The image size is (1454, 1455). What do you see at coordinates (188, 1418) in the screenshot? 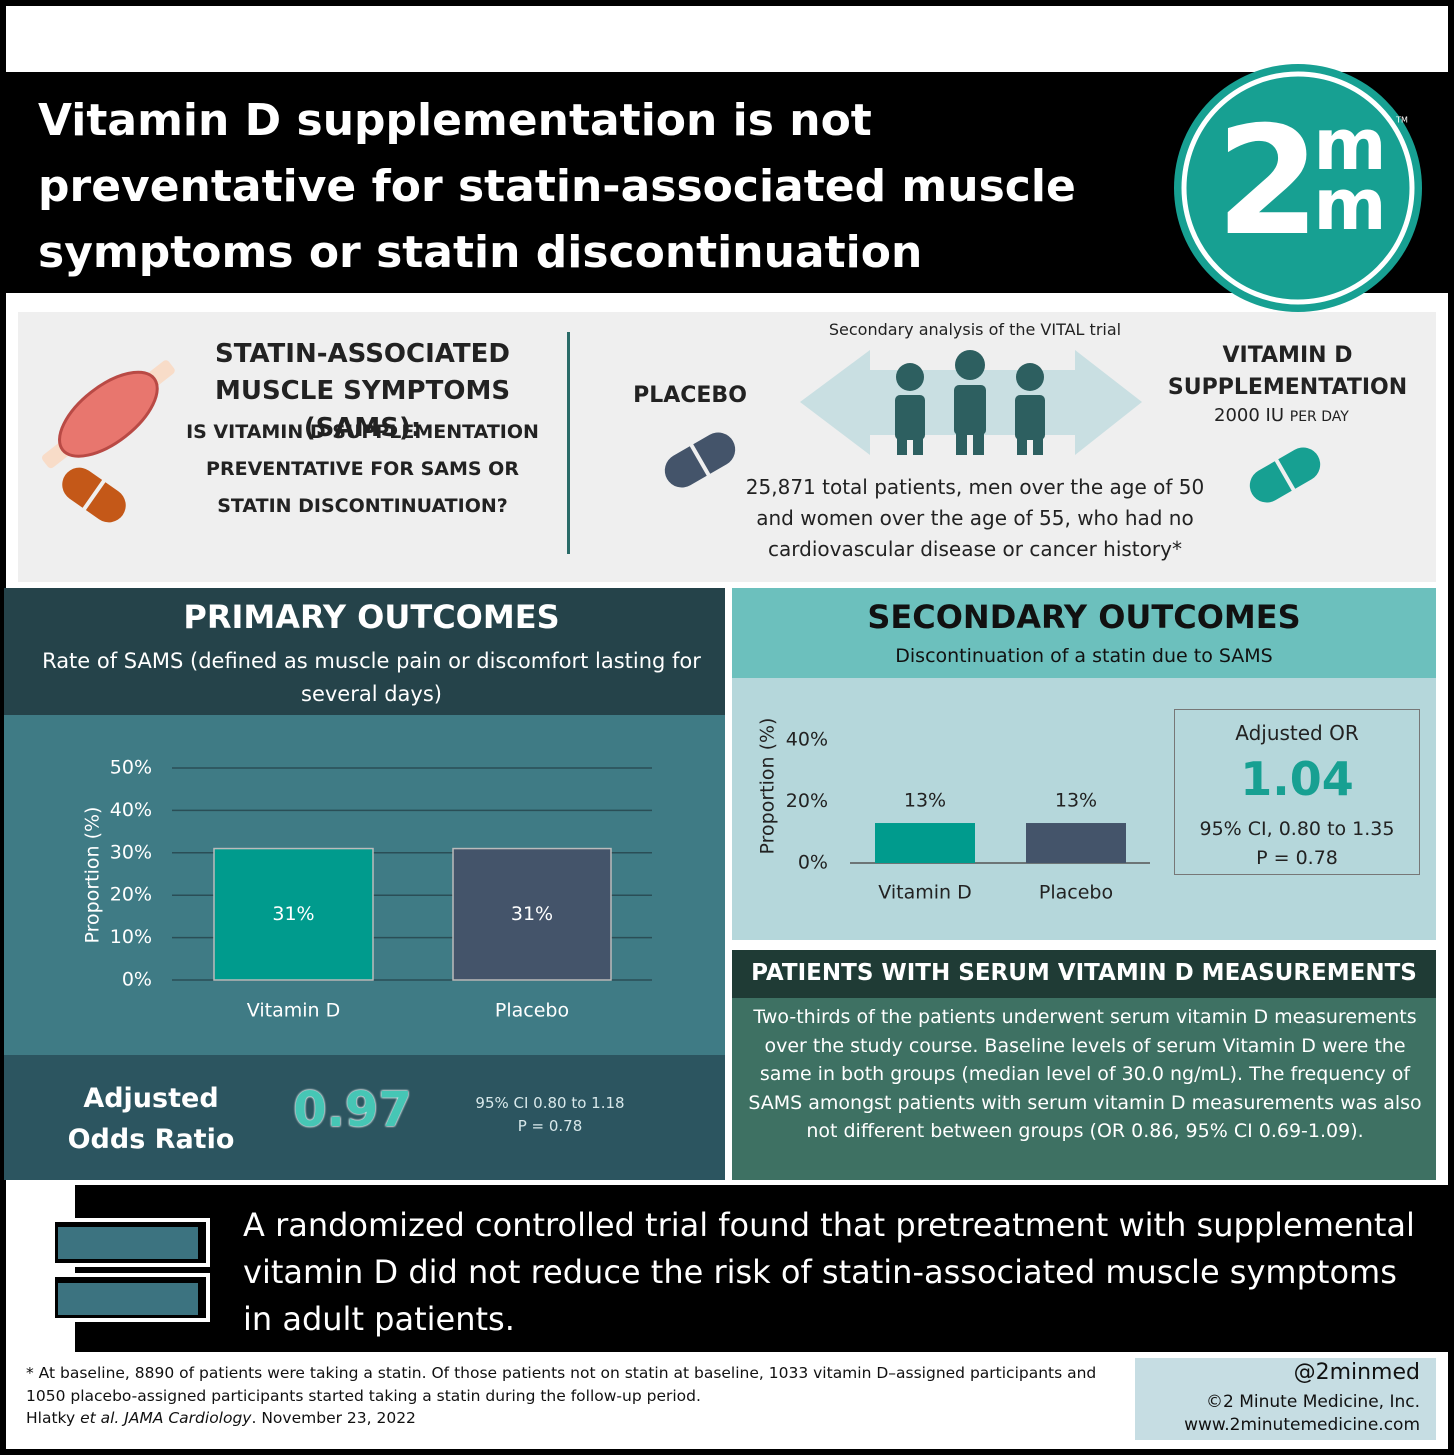
I see `citation-part: JAMA Cardiology` at bounding box center [188, 1418].